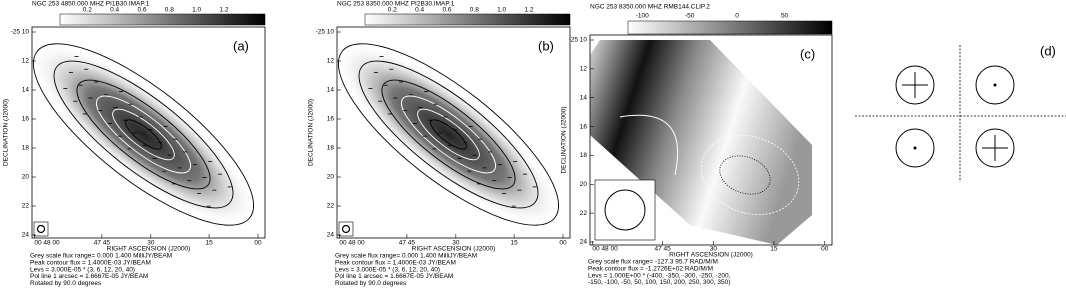 The width and height of the screenshot is (1066, 288). I want to click on panel-d: (d), so click(960, 112).